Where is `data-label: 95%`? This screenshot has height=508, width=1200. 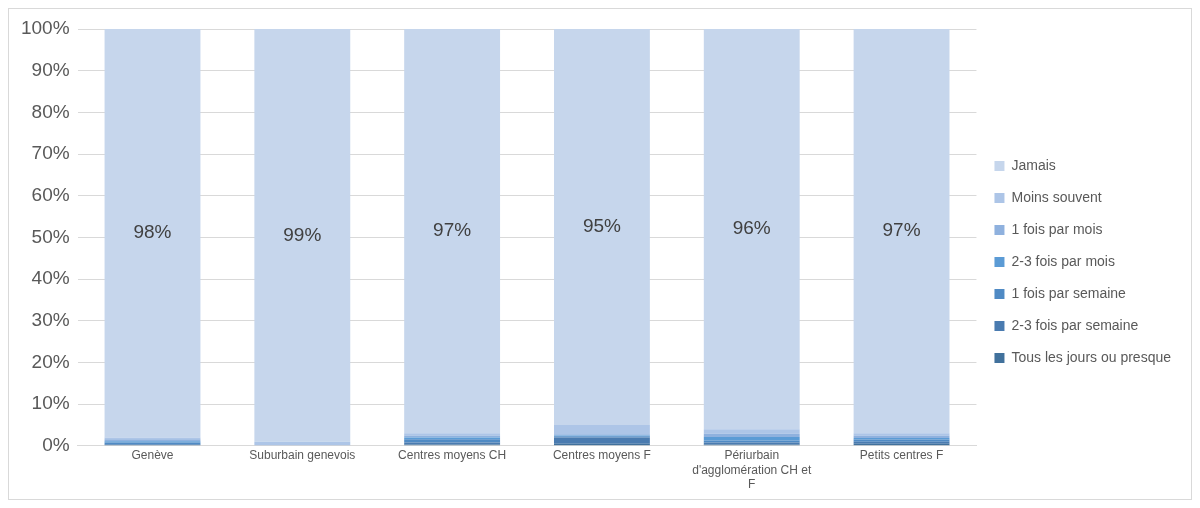 data-label: 95% is located at coordinates (602, 226).